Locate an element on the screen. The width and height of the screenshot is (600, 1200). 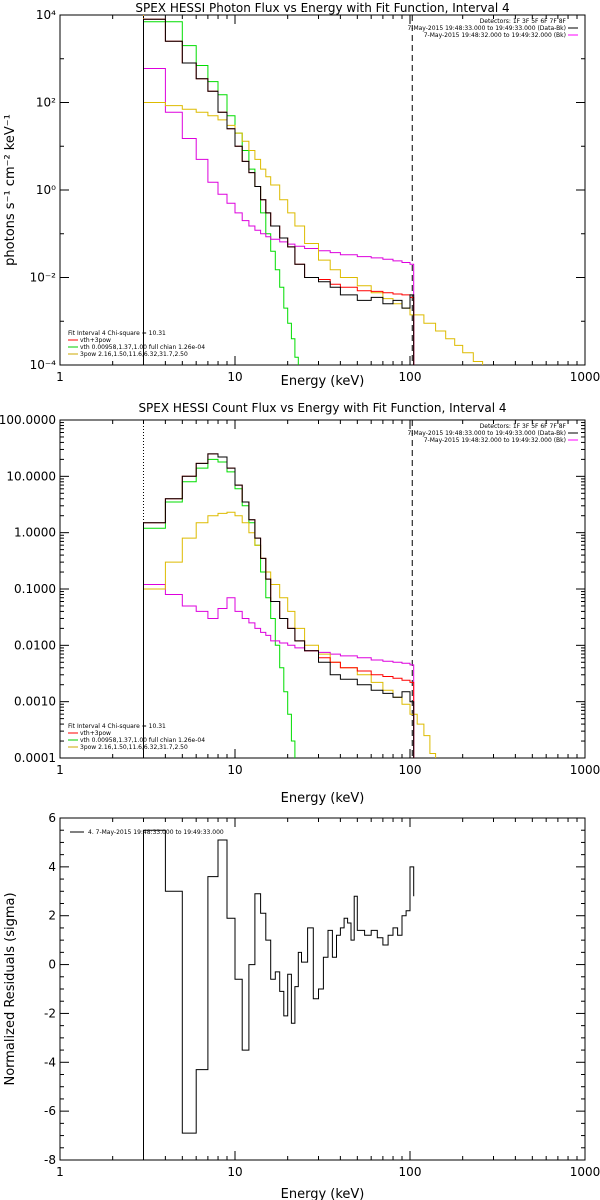
y-tick-label: 0.0010 is located at coordinates (35, 702).